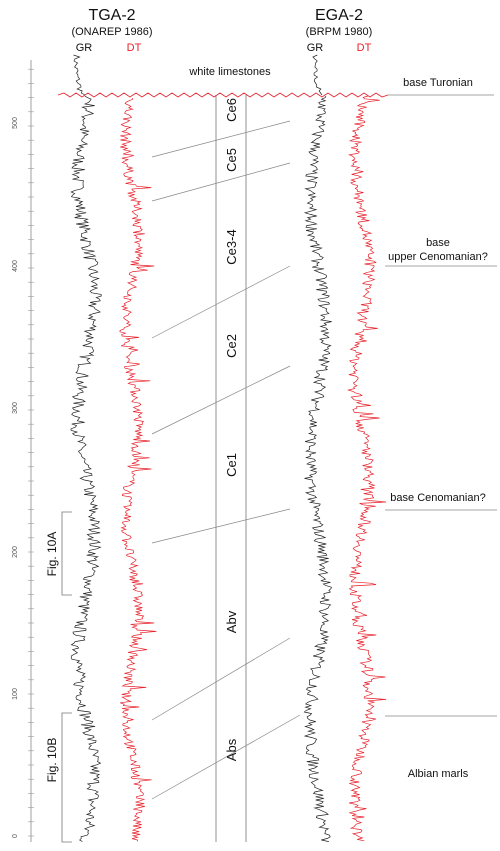 This screenshot has width=500, height=851. Describe the element at coordinates (31, 452) in the screenshot. I see `depth-axis-ticks` at that location.